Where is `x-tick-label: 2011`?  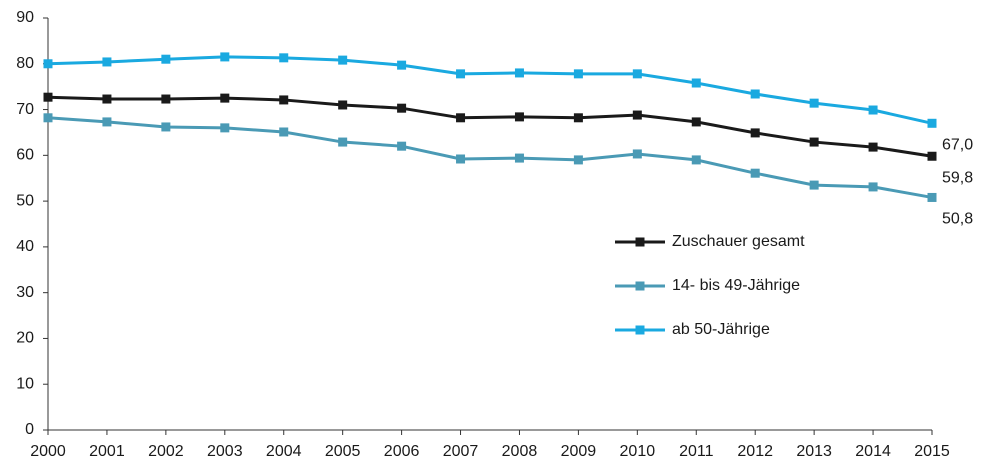
x-tick-label: 2011 is located at coordinates (696, 451).